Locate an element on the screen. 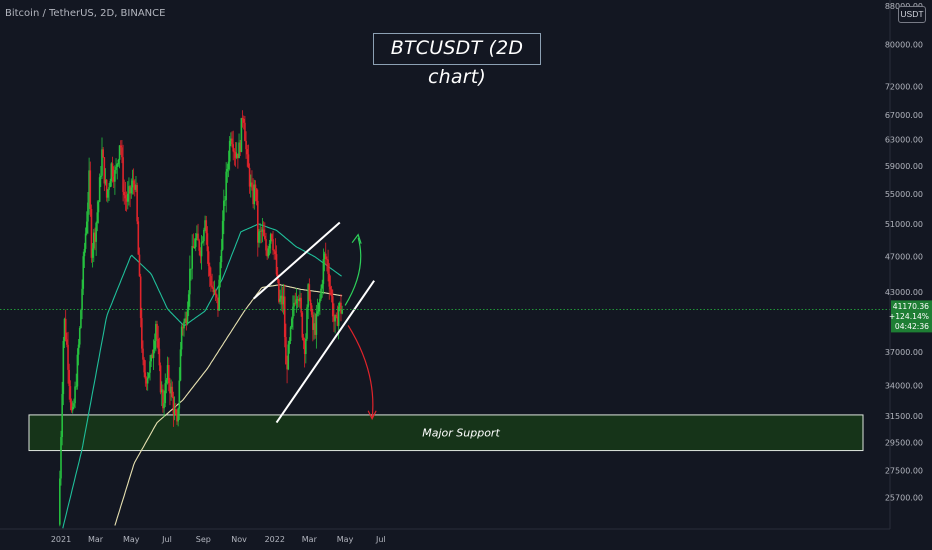 This screenshot has width=932, height=550. symbol-label: Bitcoin / TetherUS, 2D, BINANCE is located at coordinates (85, 13).